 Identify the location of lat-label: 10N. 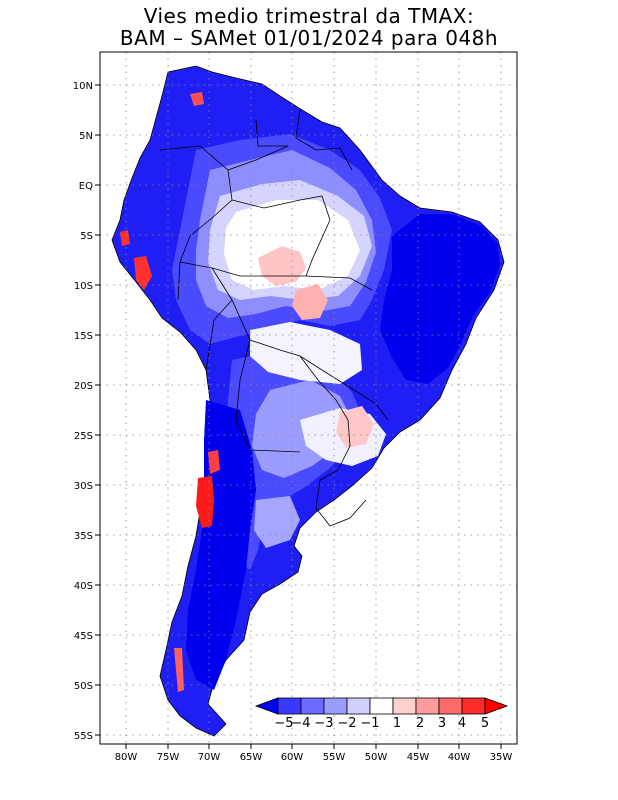
(83, 86).